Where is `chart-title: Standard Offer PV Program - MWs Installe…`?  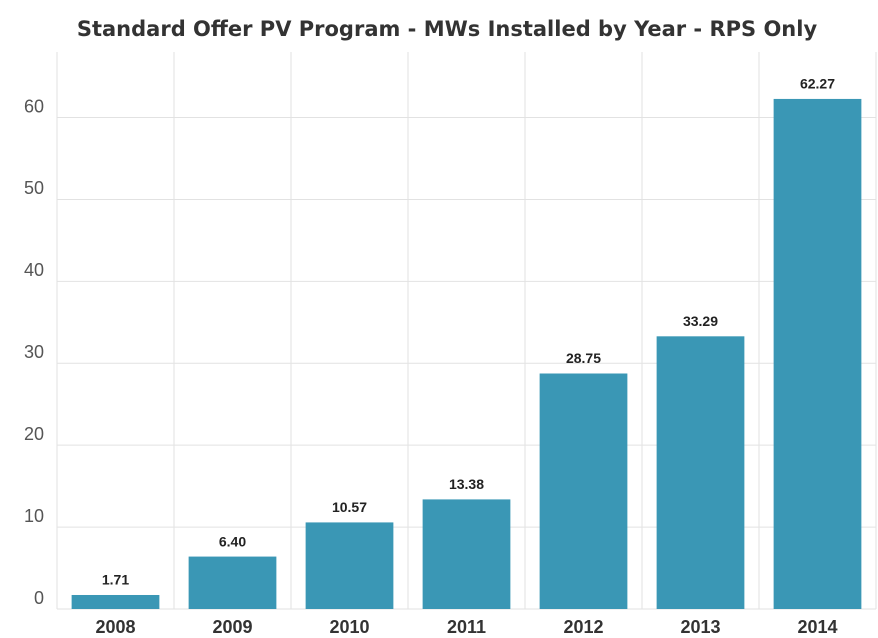 chart-title: Standard Offer PV Program - MWs Installe… is located at coordinates (447, 29).